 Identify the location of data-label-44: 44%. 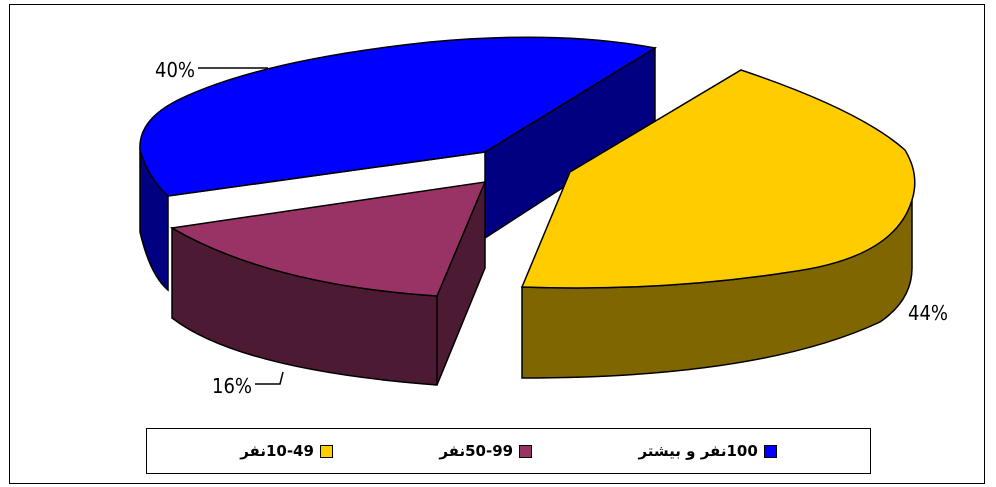
(928, 313).